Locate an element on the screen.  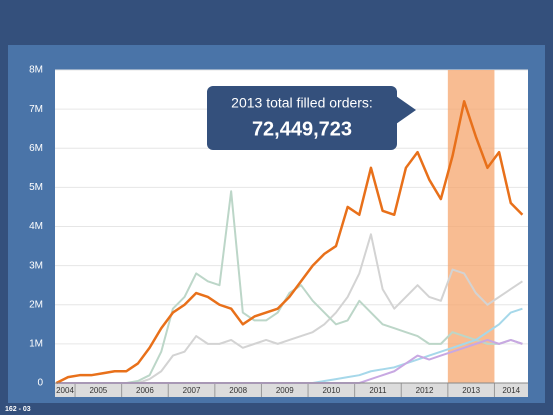
highlight-band is located at coordinates (471, 226).